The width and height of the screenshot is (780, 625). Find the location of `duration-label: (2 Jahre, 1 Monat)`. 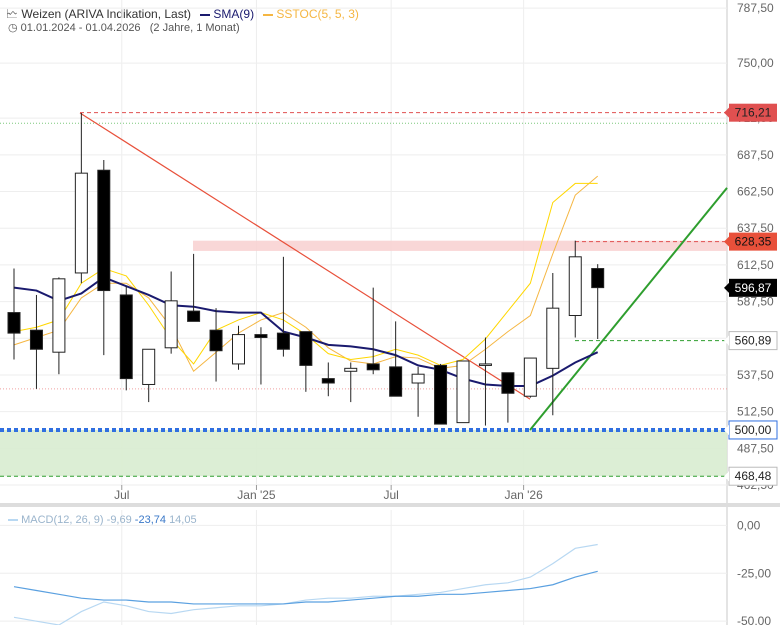

duration-label: (2 Jahre, 1 Monat) is located at coordinates (194, 28).